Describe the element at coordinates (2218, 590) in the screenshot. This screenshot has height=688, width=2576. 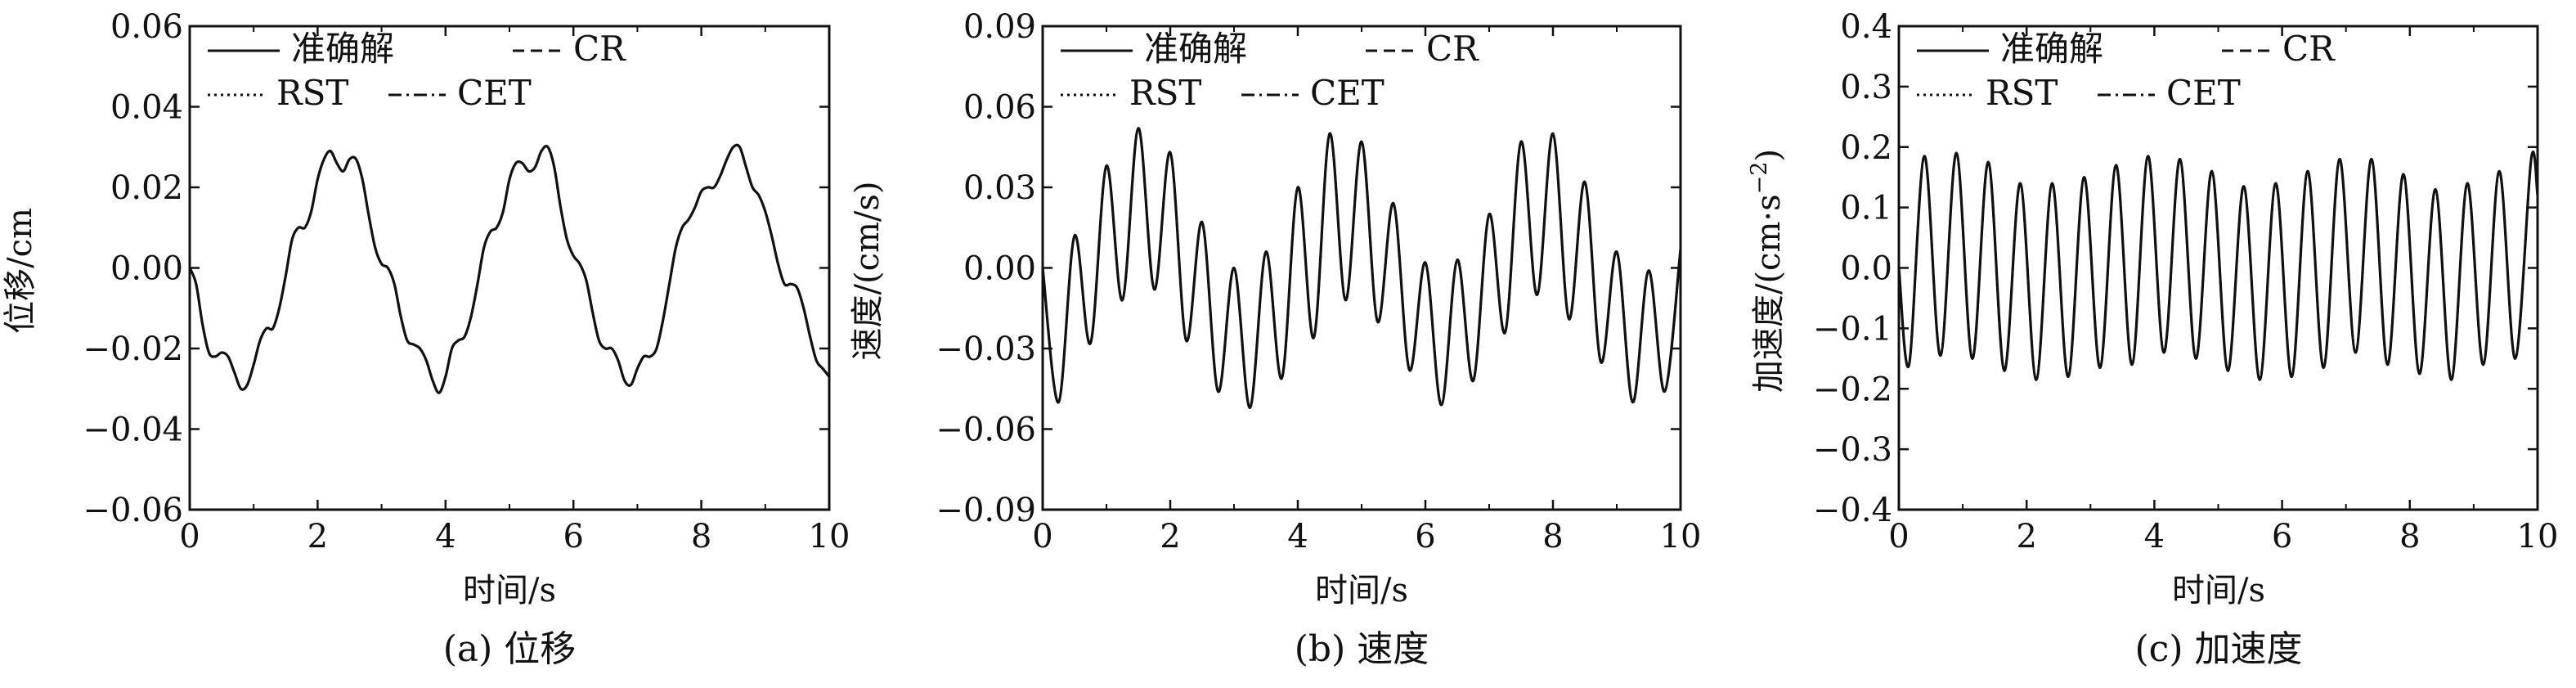
I see `x-axis-label-acceleration: 时间/s` at that location.